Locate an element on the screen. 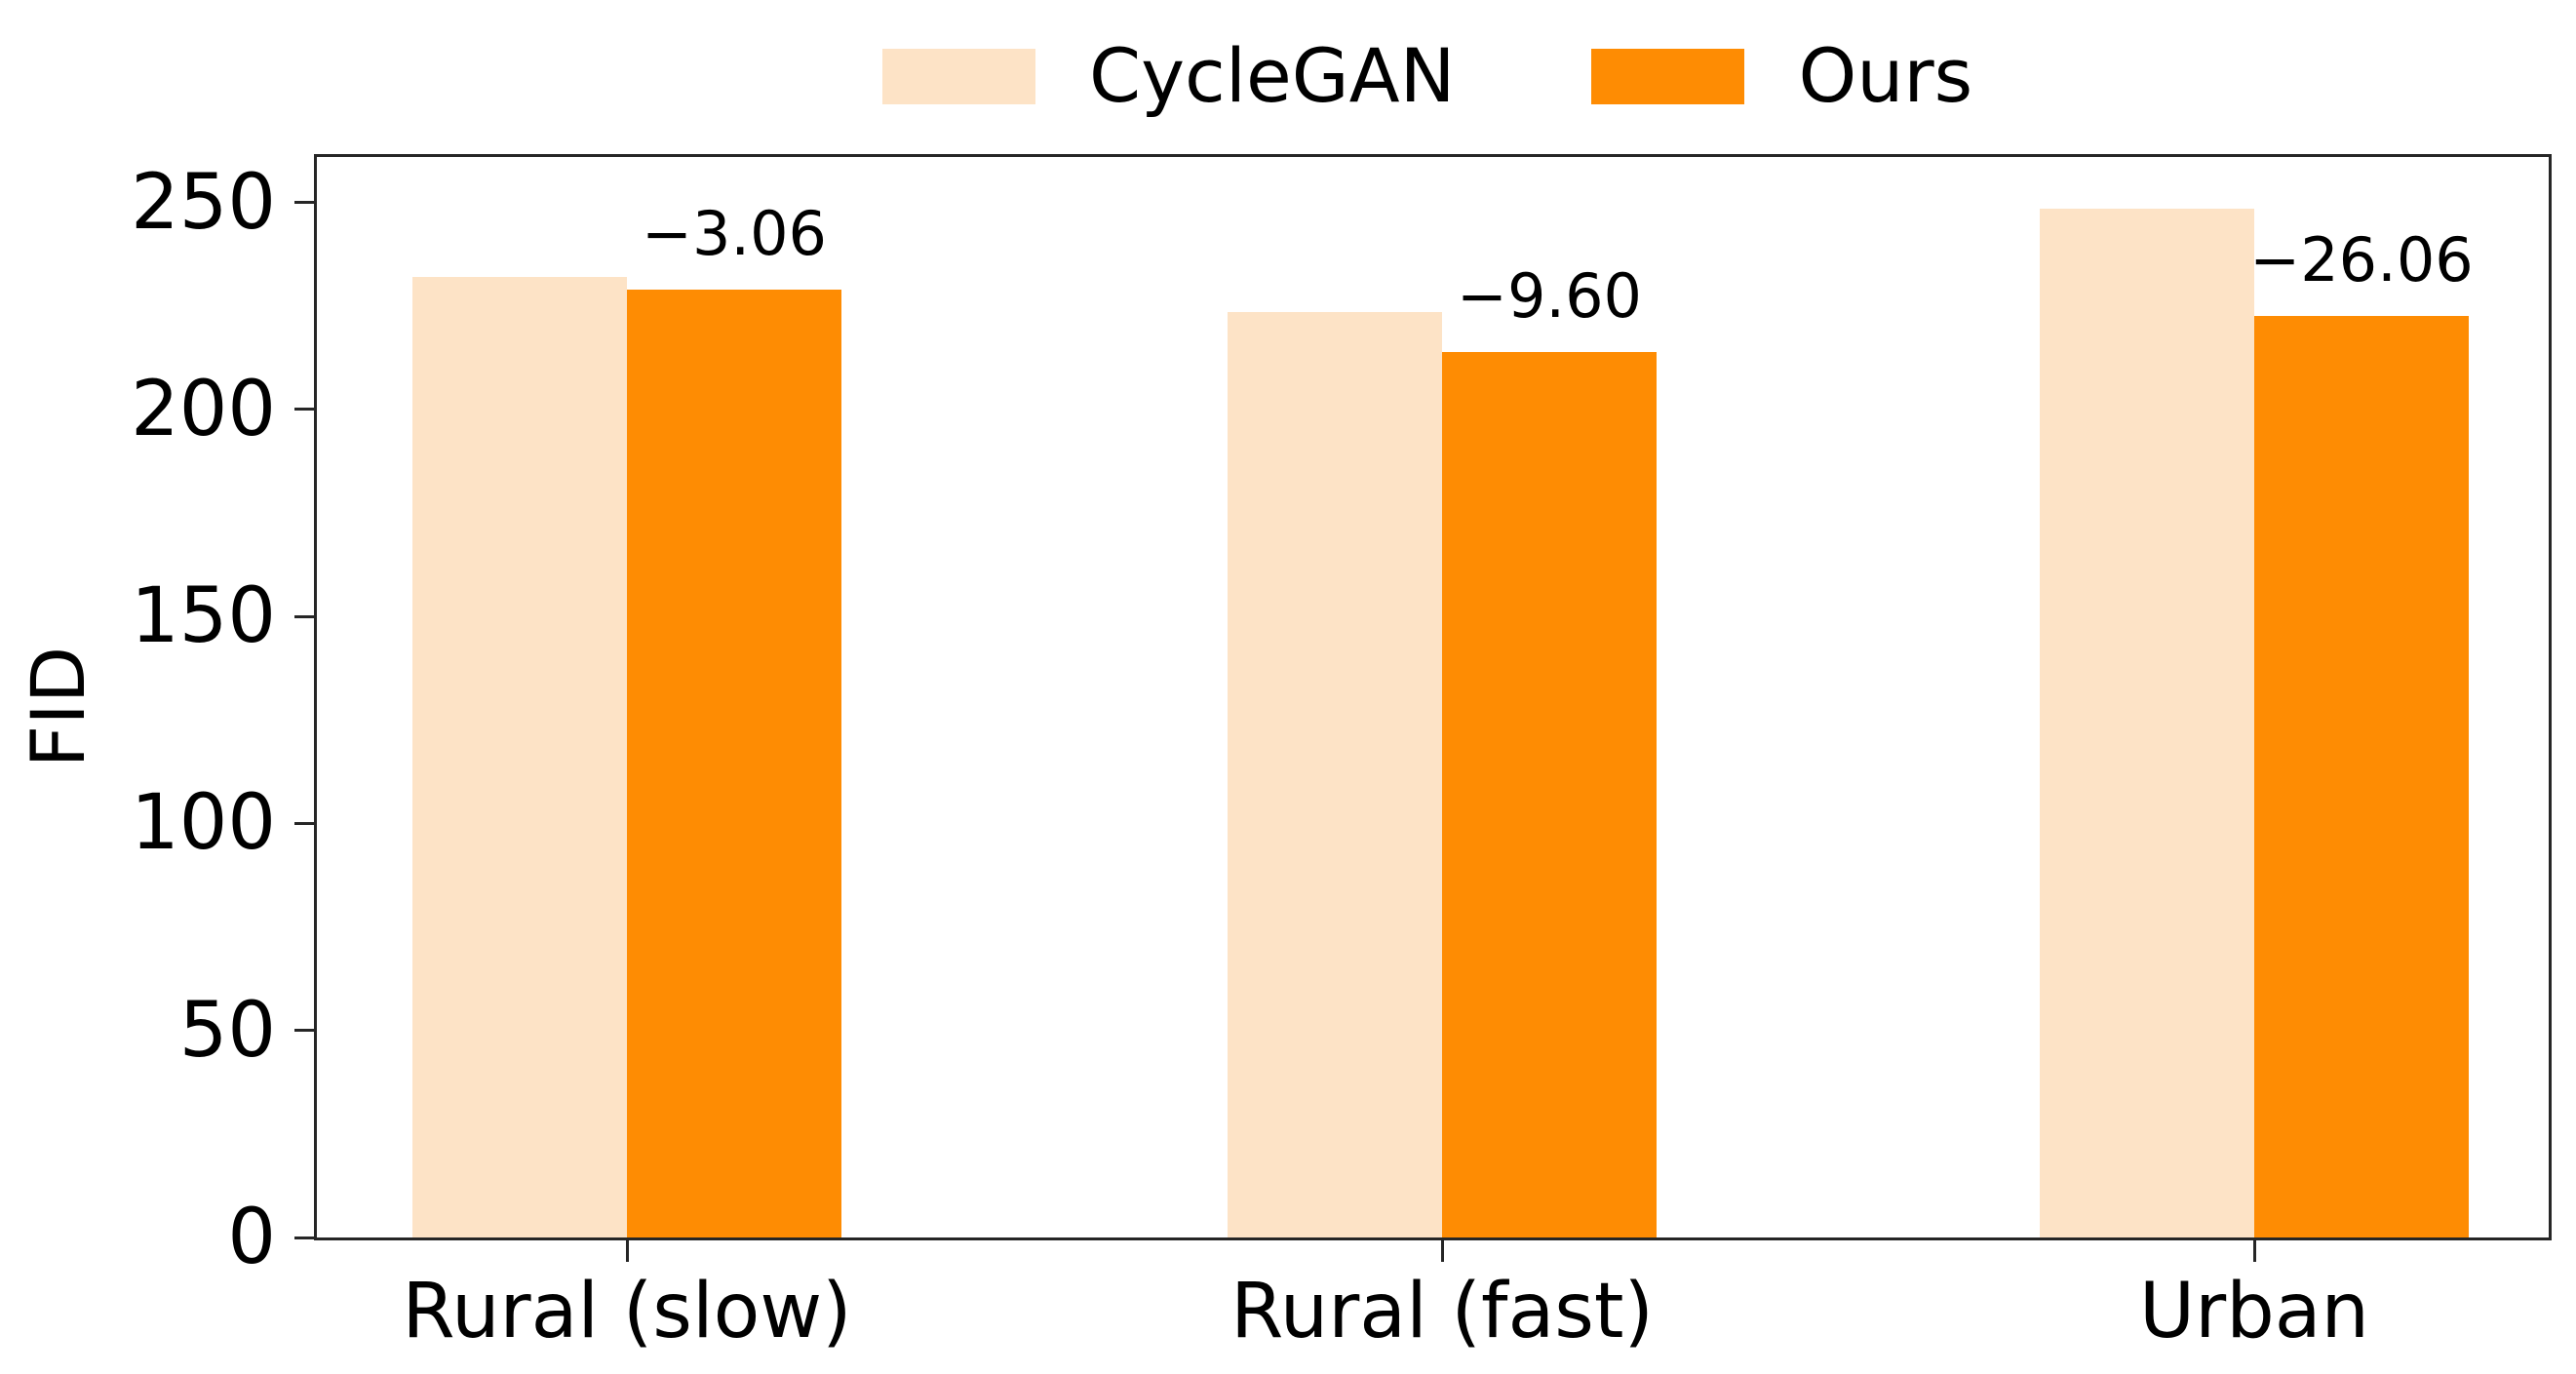 Image resolution: width=2576 pixels, height=1374 pixels. bar-ours-rural-slow is located at coordinates (734, 763).